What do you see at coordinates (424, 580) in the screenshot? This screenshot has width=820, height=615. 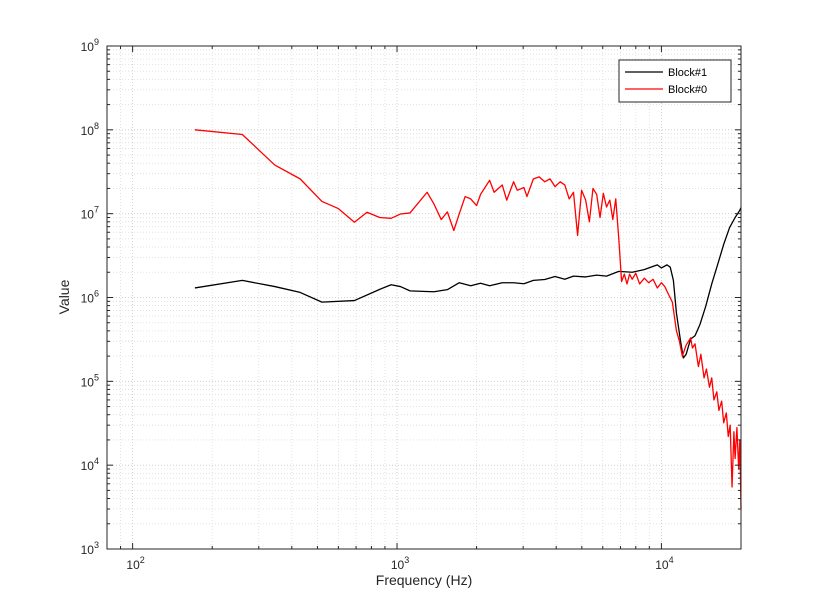 I see `x-axis-label: Frequency (Hz)` at bounding box center [424, 580].